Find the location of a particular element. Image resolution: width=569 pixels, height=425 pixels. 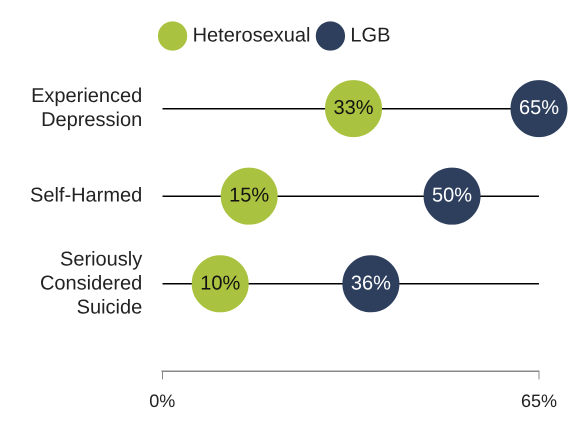

data-label: 36% is located at coordinates (371, 283).